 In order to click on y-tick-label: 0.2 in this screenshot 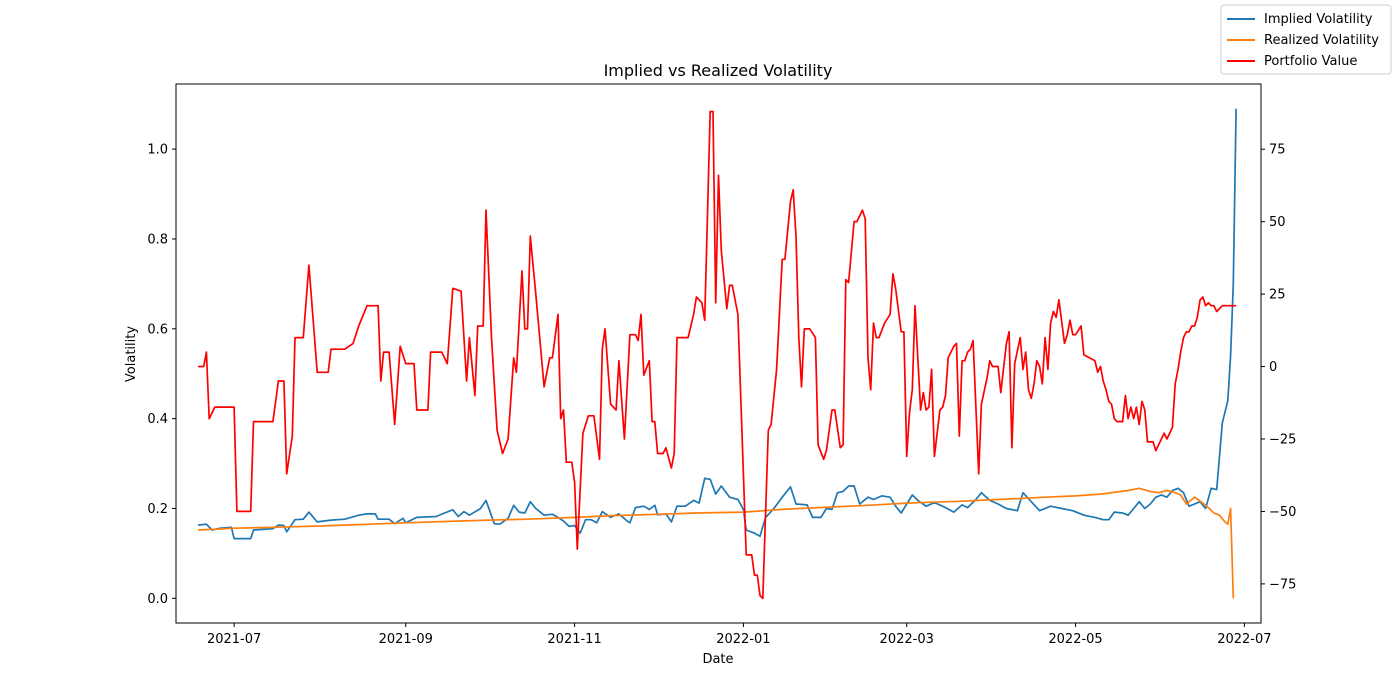, I will do `click(157, 509)`.